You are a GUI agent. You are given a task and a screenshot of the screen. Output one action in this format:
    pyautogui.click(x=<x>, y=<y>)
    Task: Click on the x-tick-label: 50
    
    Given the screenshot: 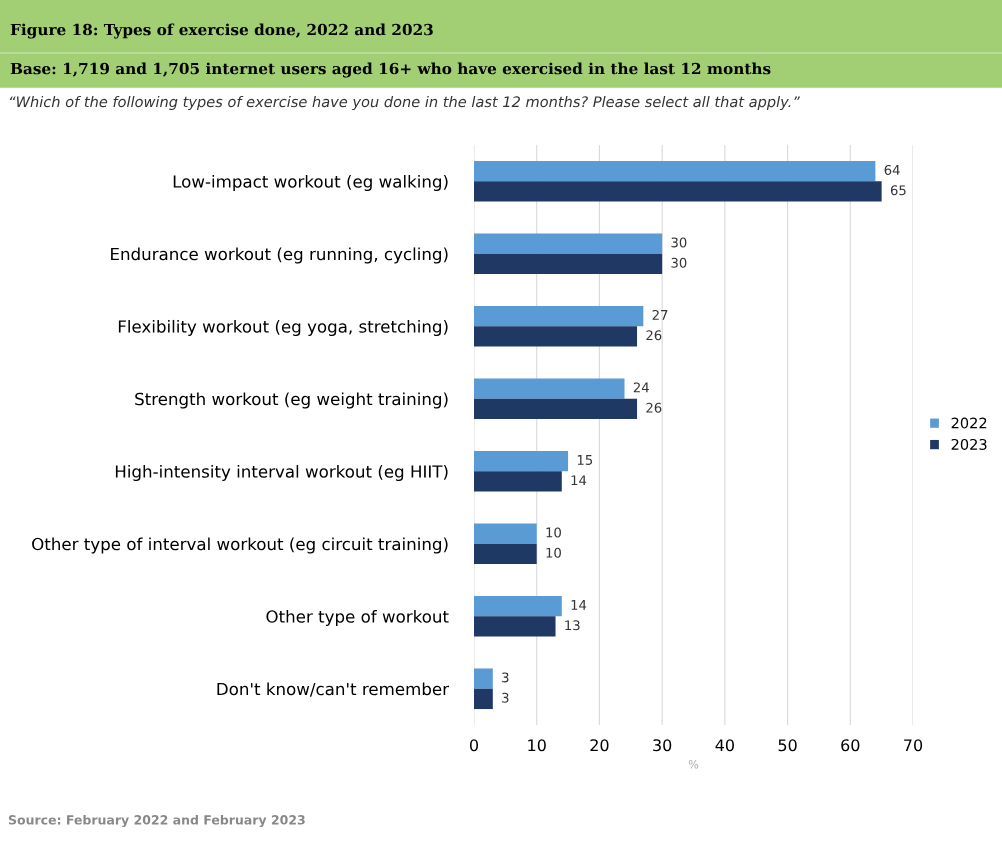 What is the action you would take?
    pyautogui.click(x=787, y=745)
    